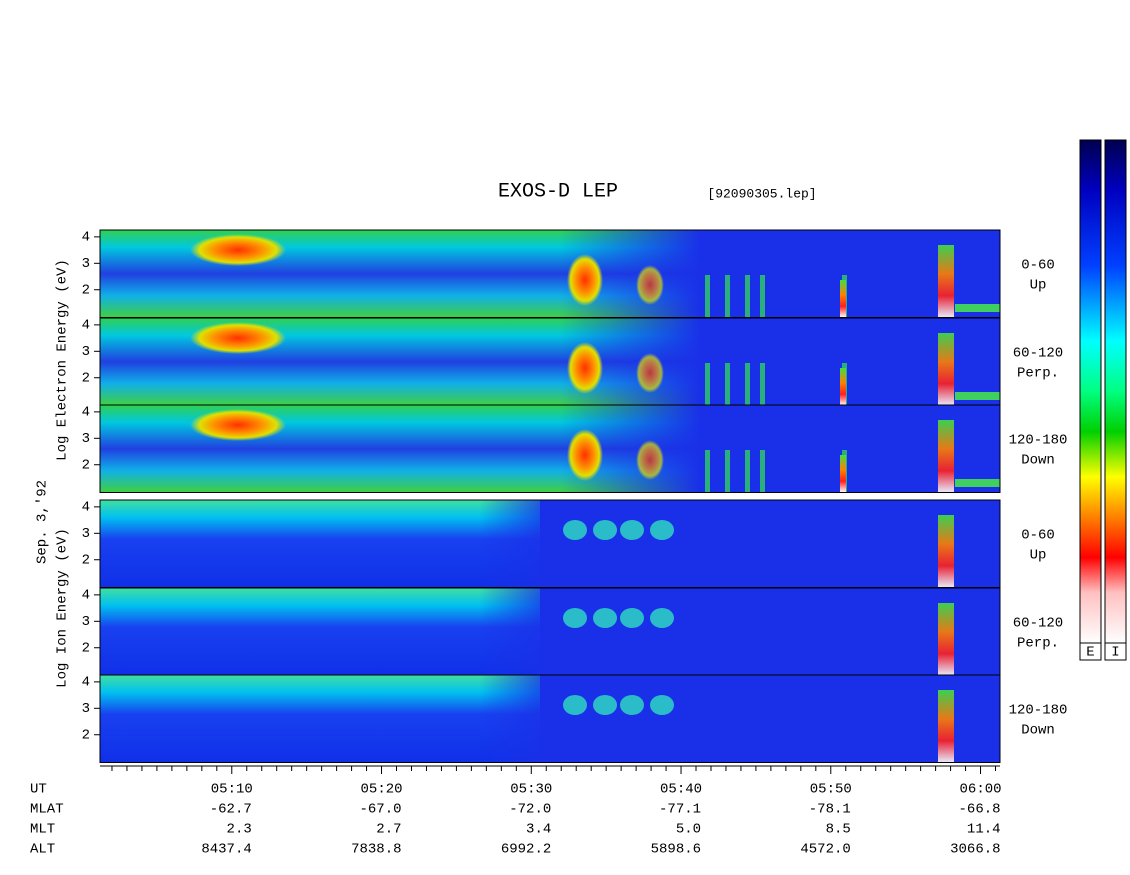 This screenshot has width=1130, height=875. I want to click on ephemeris-value: 7838.8, so click(376, 850).